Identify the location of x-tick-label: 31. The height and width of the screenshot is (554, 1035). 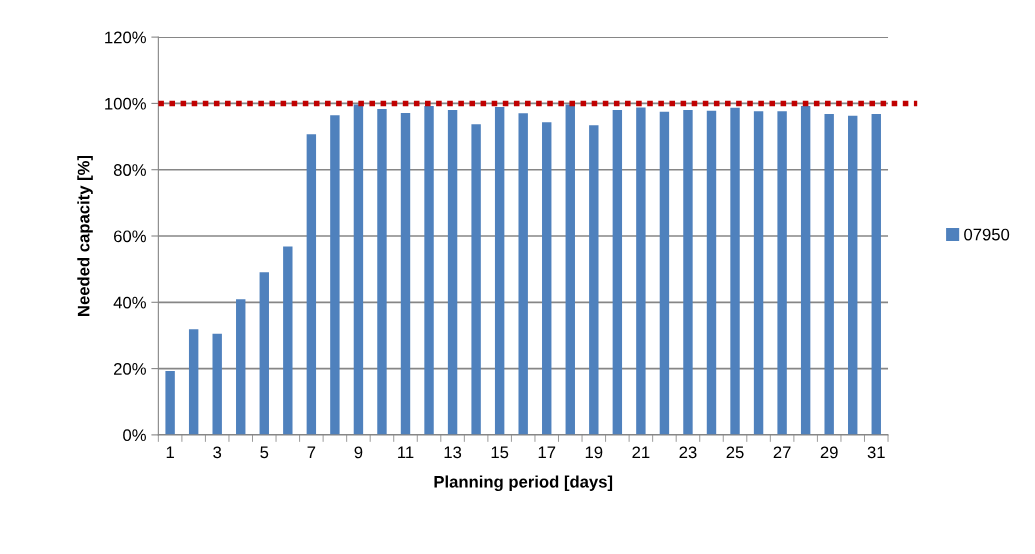
(876, 452).